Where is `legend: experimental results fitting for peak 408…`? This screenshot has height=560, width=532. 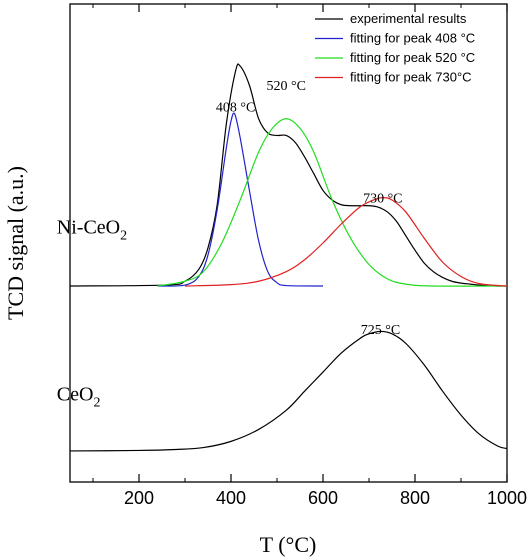 legend: experimental results fitting for peak 408… is located at coordinates (395, 48).